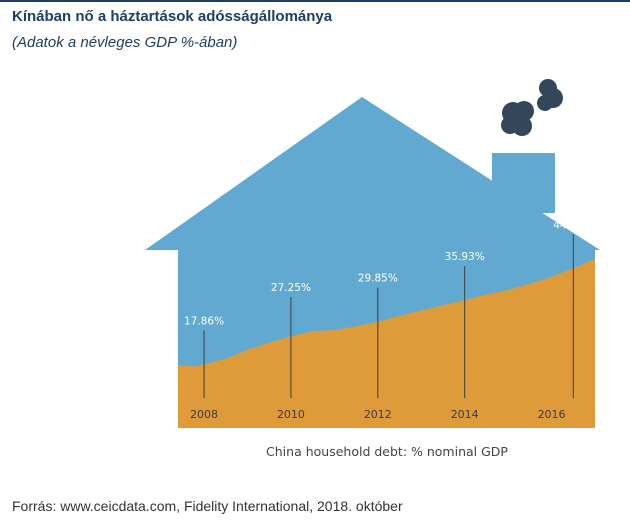  What do you see at coordinates (315, 1) in the screenshot?
I see `top-rule` at bounding box center [315, 1].